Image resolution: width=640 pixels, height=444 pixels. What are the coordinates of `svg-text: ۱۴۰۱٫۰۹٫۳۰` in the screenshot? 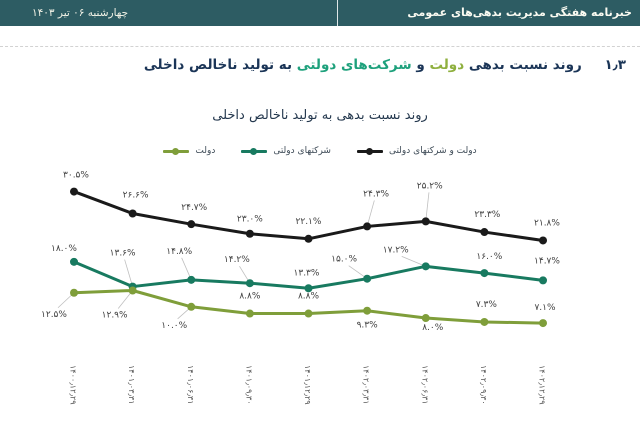 It's located at (248, 385).